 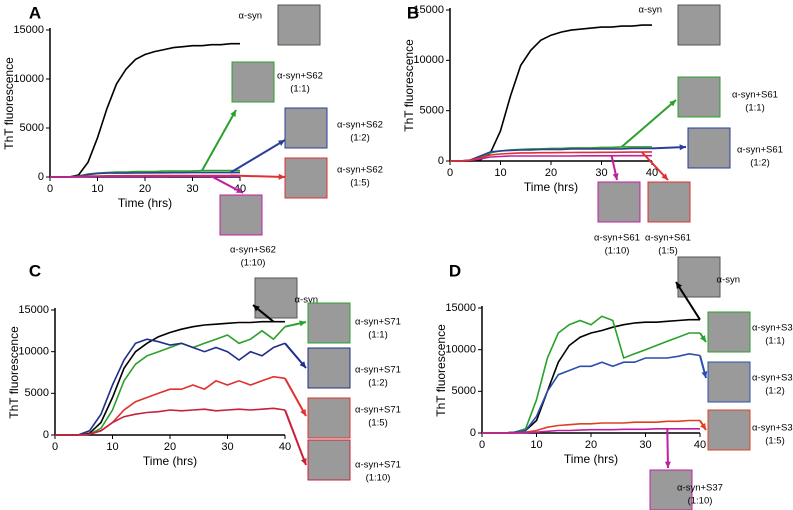 I want to click on series-ratio: (1:5), so click(x=775, y=441).